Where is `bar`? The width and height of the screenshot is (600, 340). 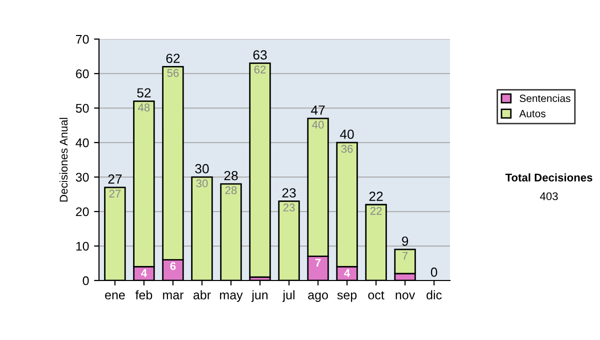 bar is located at coordinates (260, 170).